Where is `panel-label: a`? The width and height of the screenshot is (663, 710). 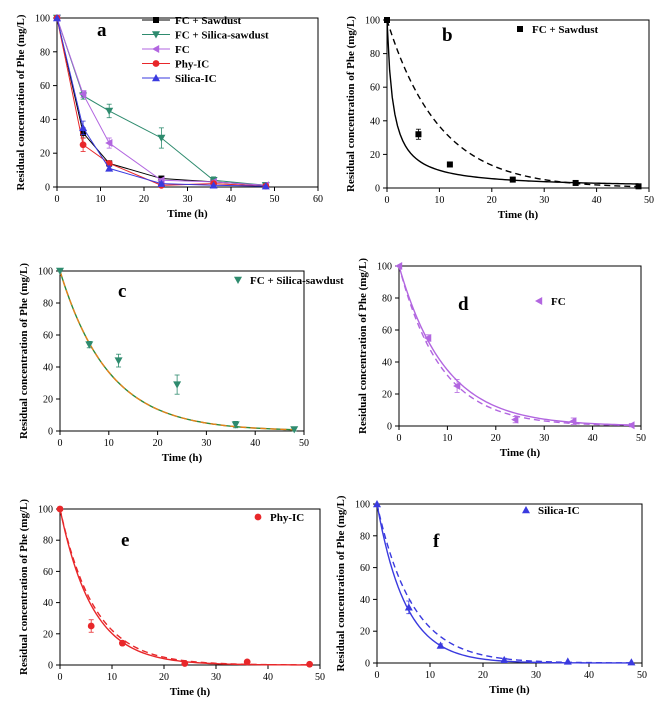
panel-label: a is located at coordinates (102, 30).